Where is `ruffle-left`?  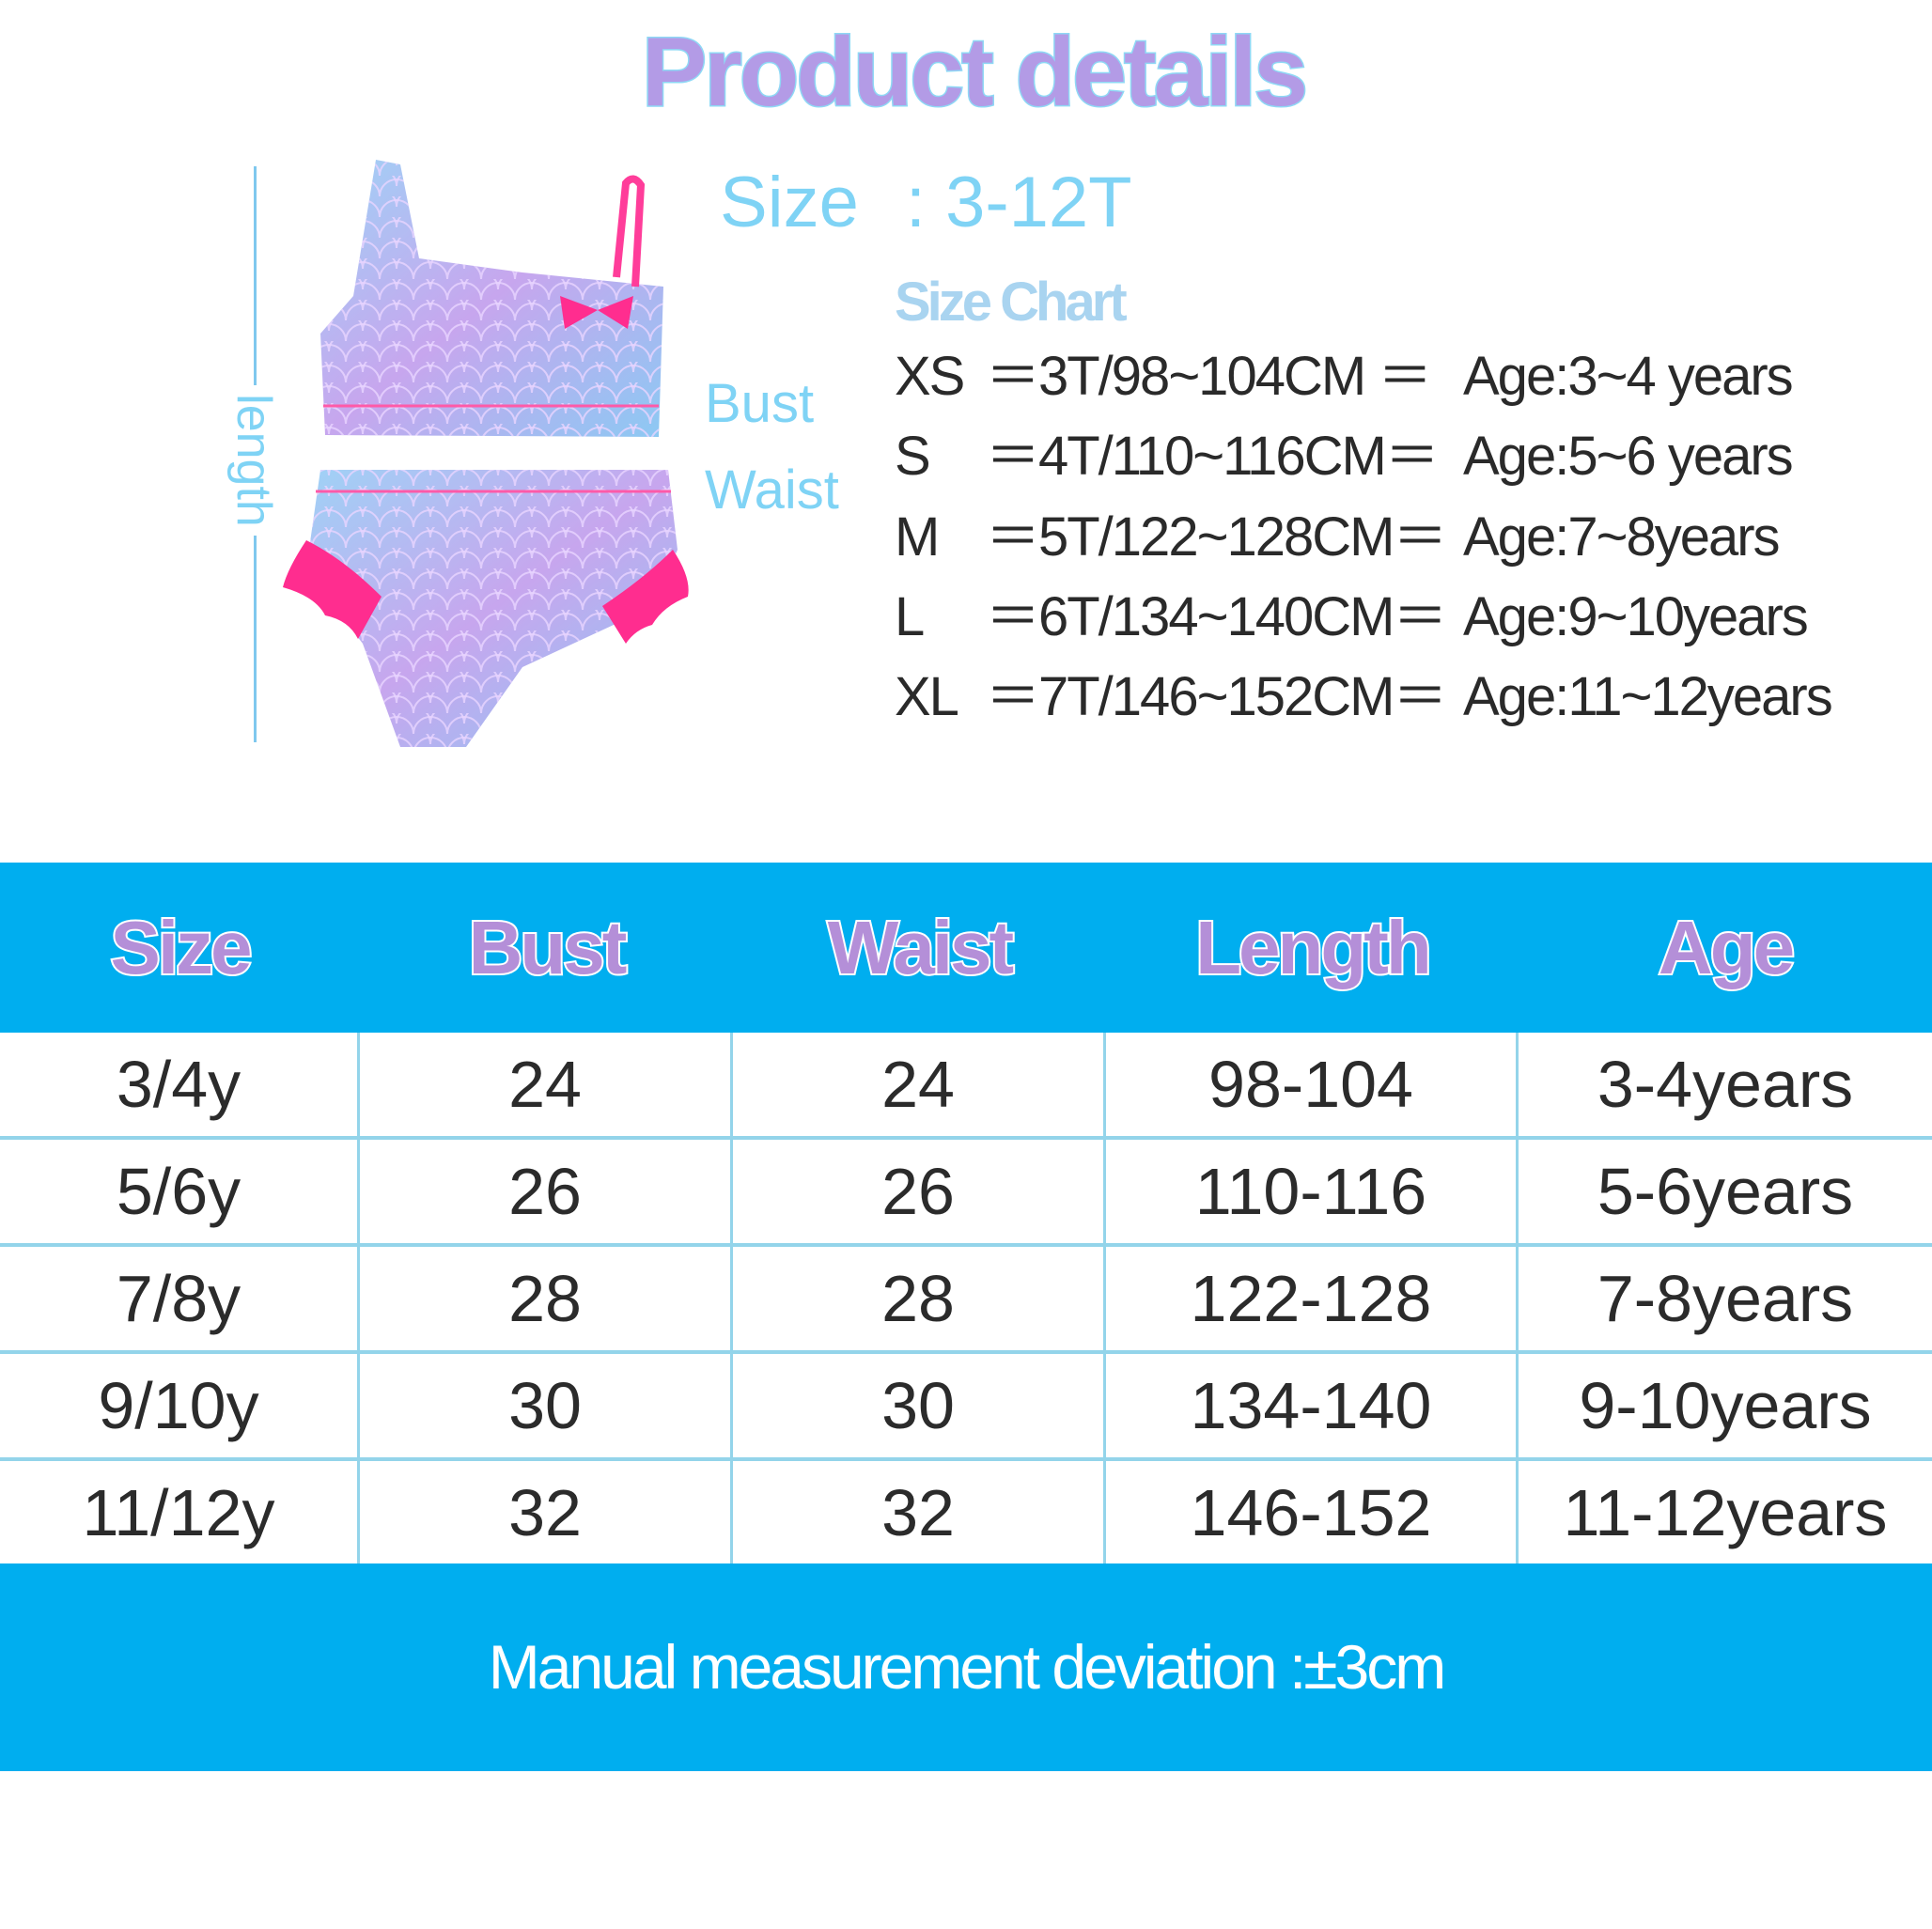 ruffle-left is located at coordinates (332, 589).